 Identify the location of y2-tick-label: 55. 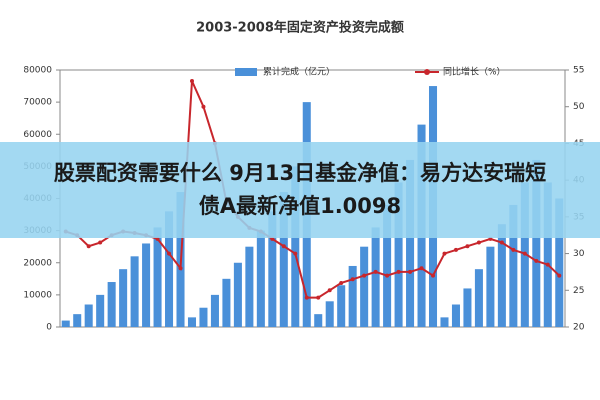
(578, 71).